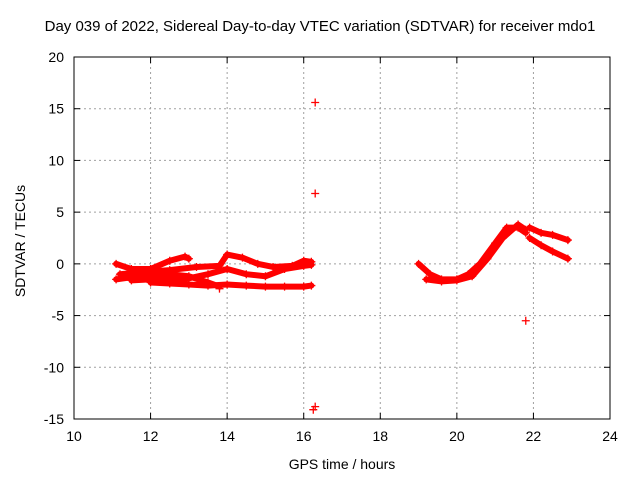 Image resolution: width=640 pixels, height=480 pixels. Describe the element at coordinates (60, 212) in the screenshot. I see `y-tick-label: 5` at that location.